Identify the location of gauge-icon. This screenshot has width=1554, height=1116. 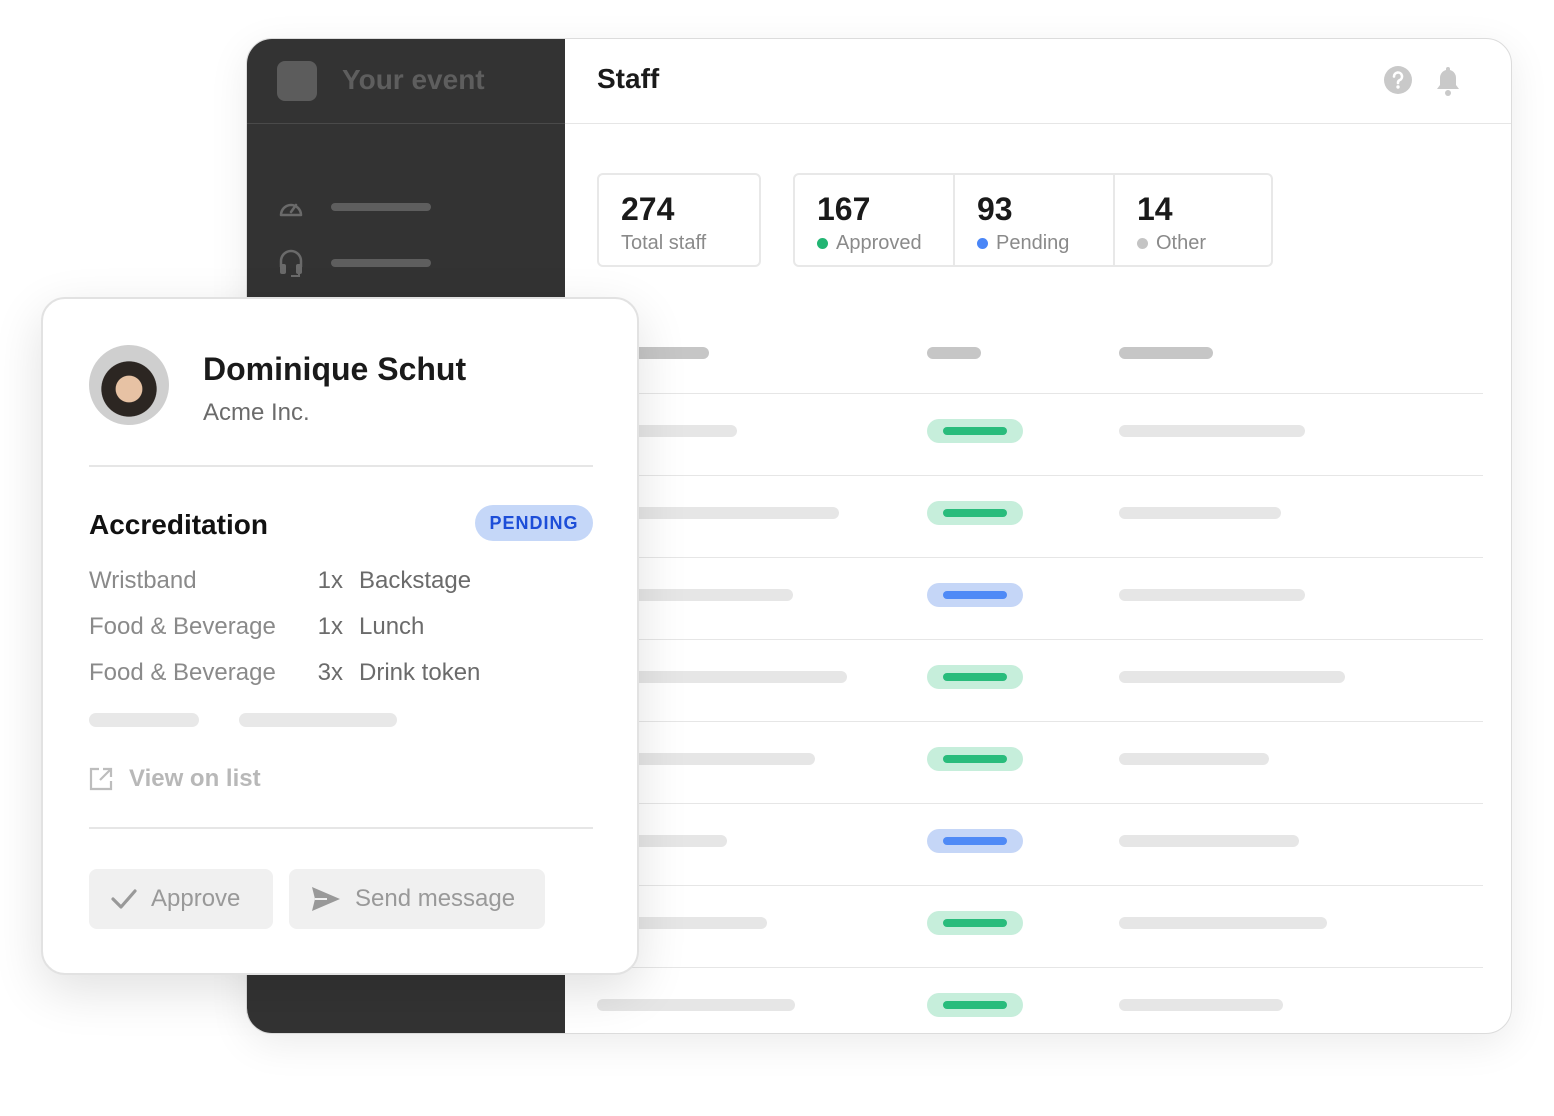
(291, 210).